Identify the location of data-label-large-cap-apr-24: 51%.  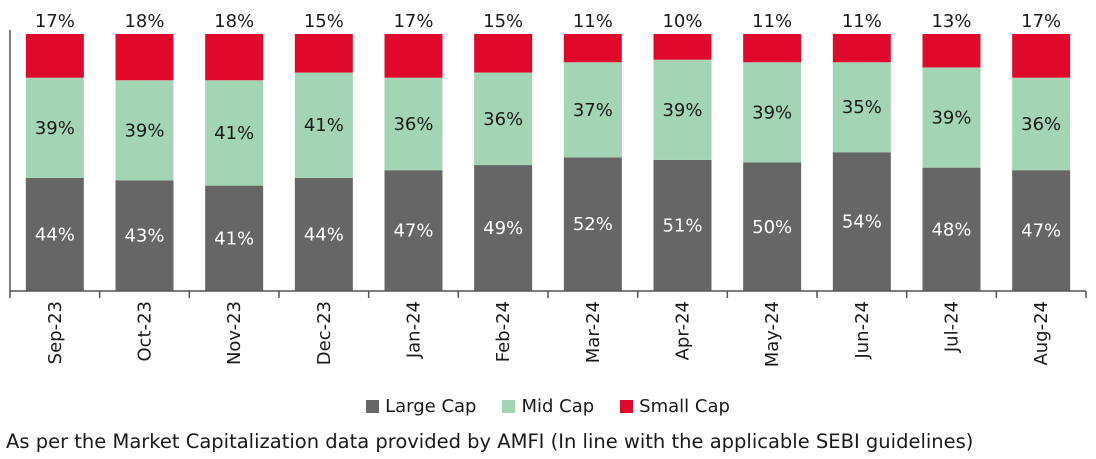
(682, 225).